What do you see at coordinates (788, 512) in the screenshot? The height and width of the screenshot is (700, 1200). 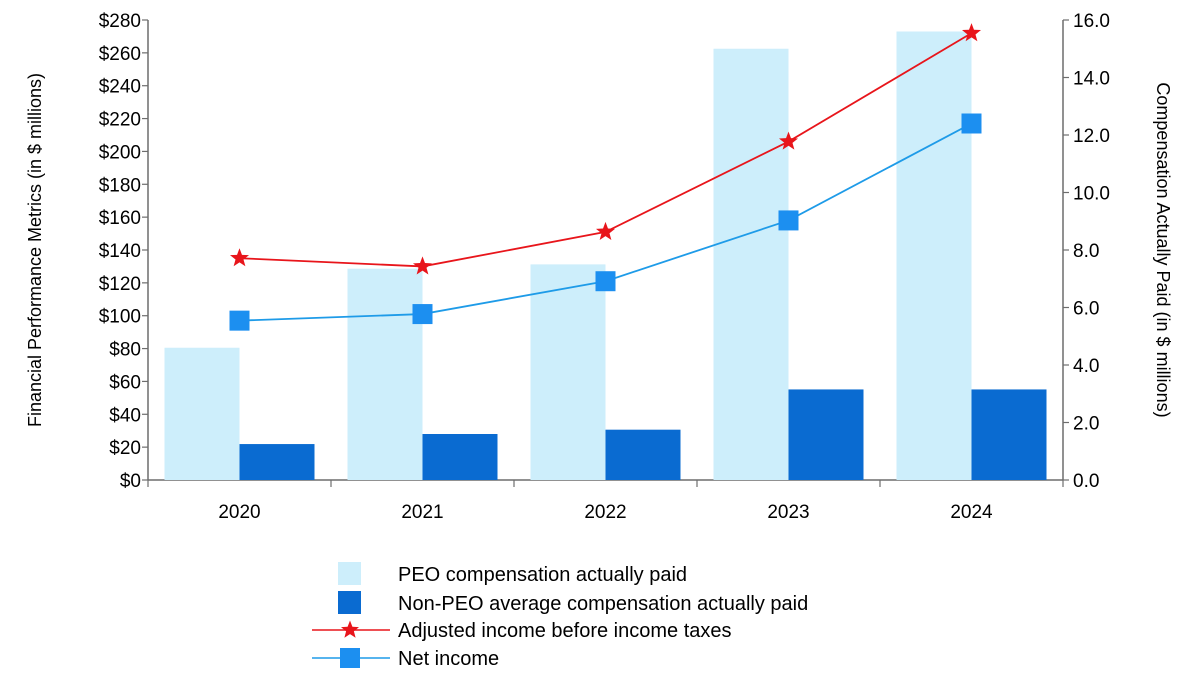 I see `x-tick-label: 2023` at bounding box center [788, 512].